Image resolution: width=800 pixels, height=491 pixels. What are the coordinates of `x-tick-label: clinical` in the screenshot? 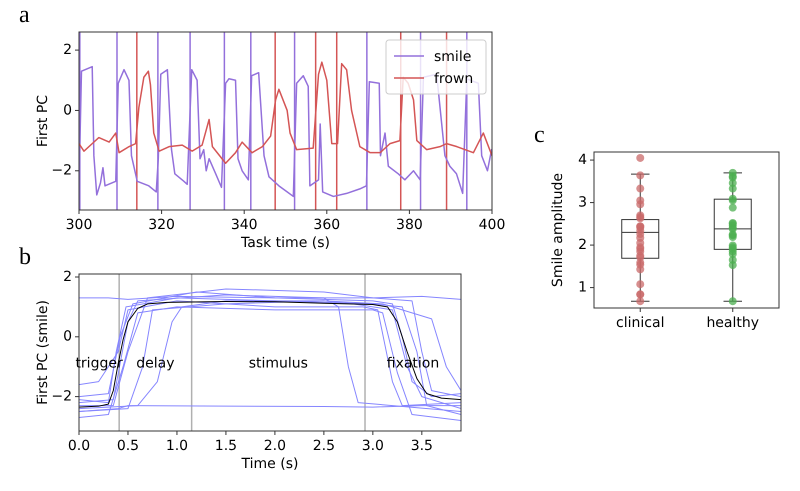 It's located at (640, 323).